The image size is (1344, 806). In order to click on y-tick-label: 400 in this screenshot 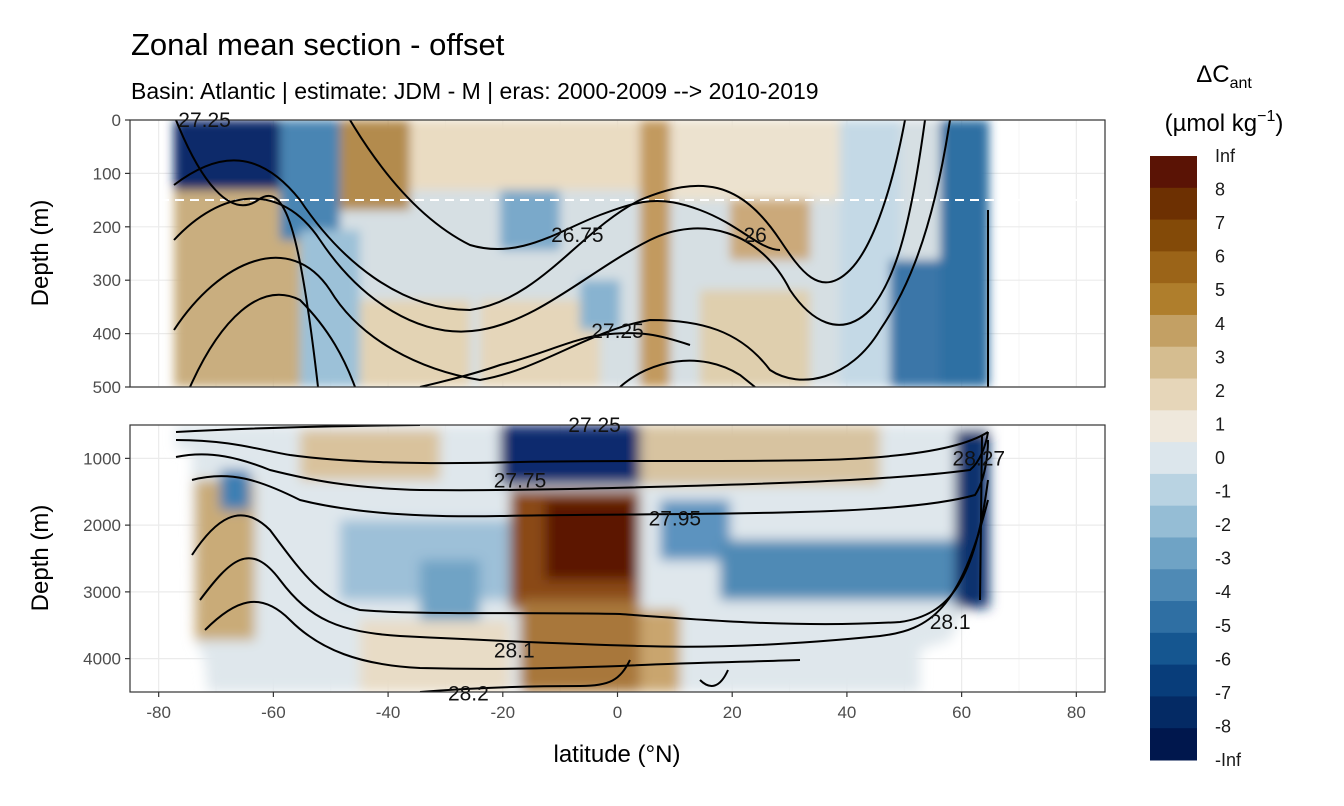, I will do `click(107, 334)`.